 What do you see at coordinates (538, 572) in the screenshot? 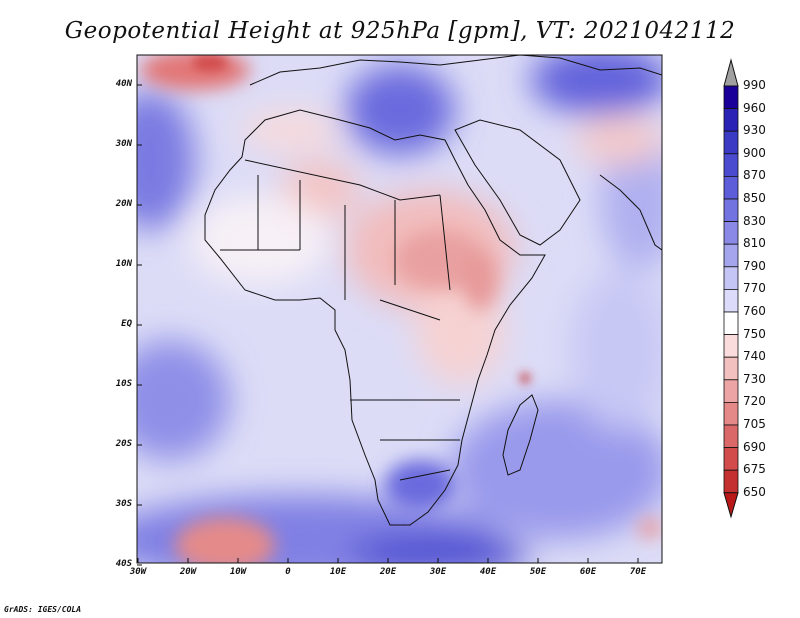
I see `lon-tick-label: 50E` at bounding box center [538, 572].